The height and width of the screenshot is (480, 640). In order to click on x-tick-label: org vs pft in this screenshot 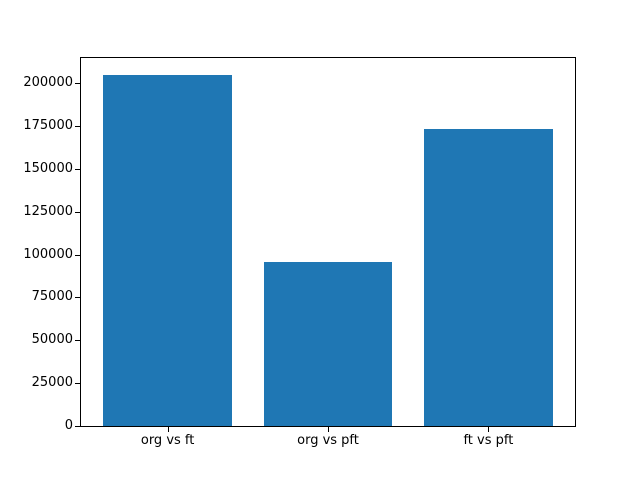, I will do `click(328, 440)`.